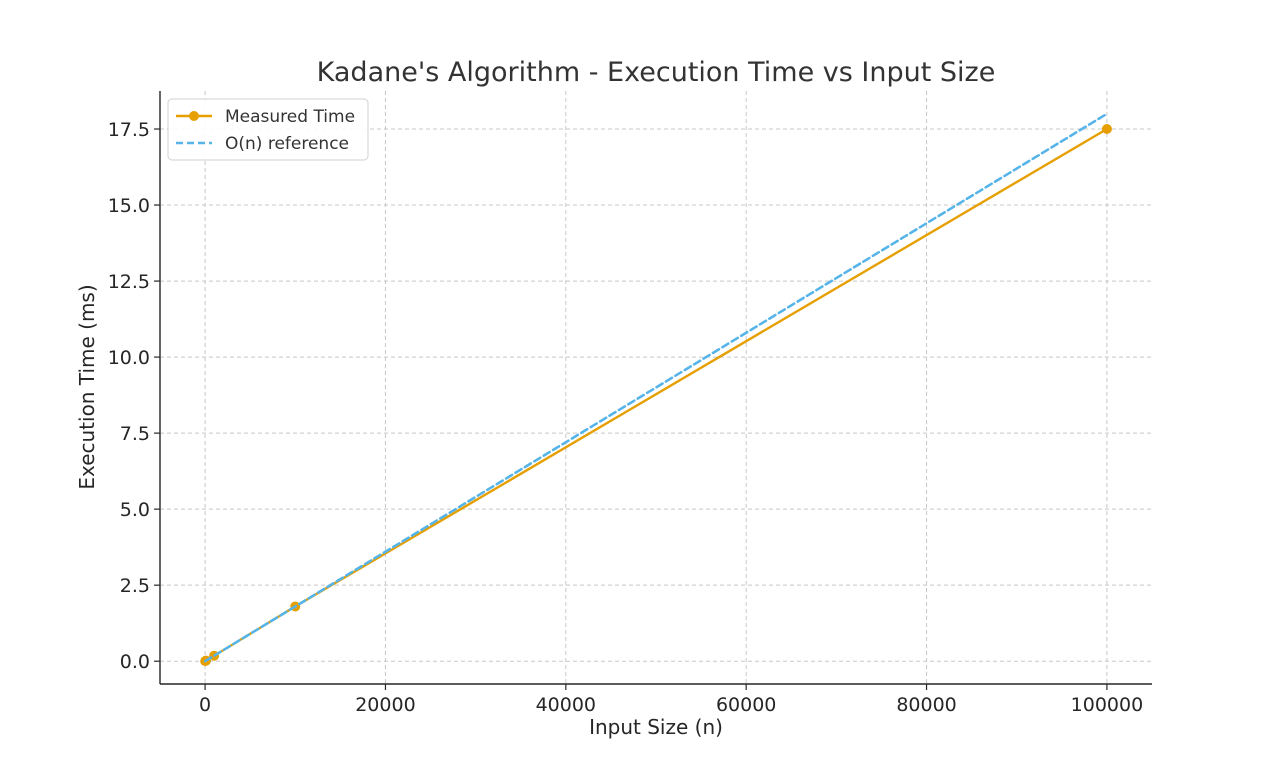 Image resolution: width=1280 pixels, height=768 pixels. Describe the element at coordinates (129, 206) in the screenshot. I see `y-tick-label: 15.0` at that location.